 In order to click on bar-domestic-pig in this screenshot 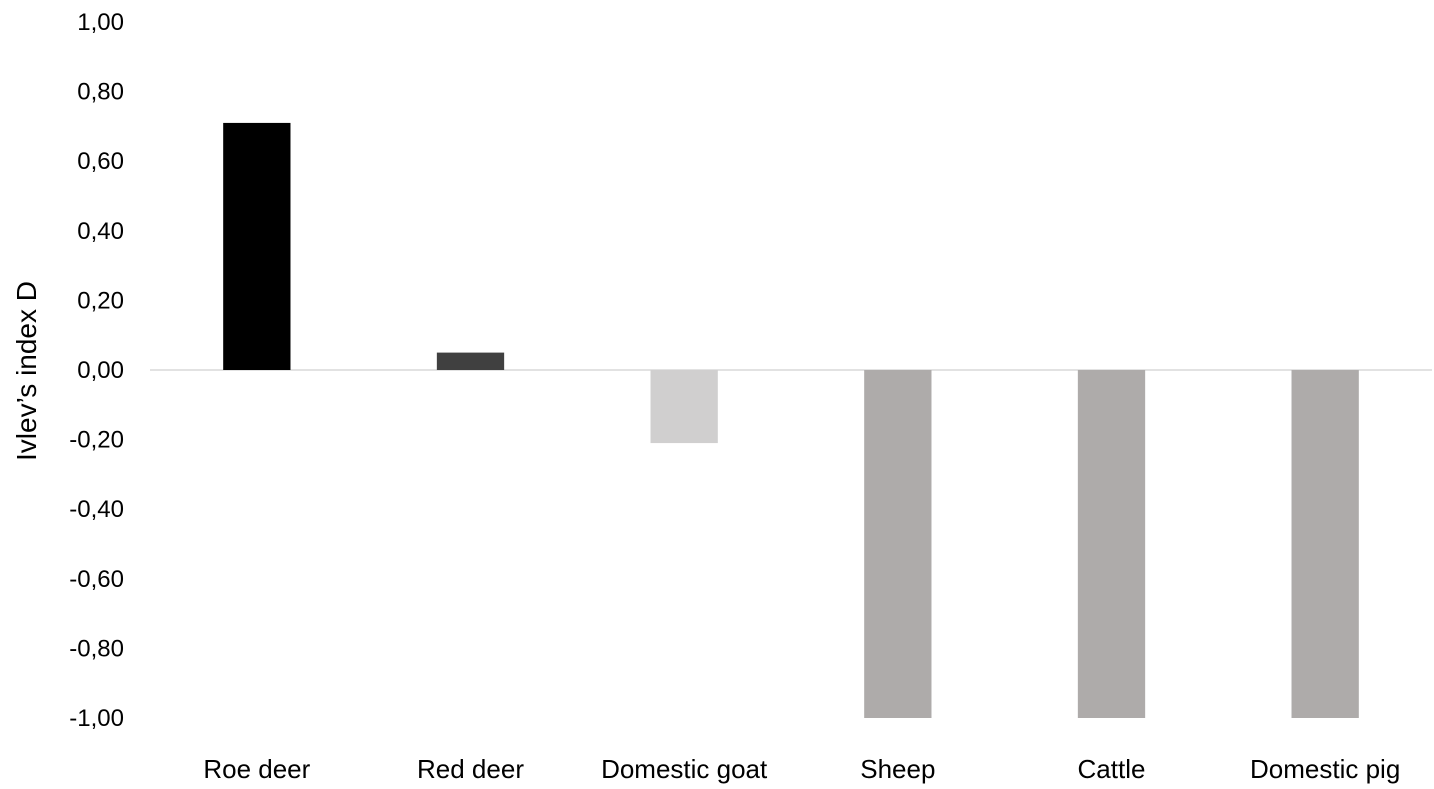, I will do `click(1325, 544)`.